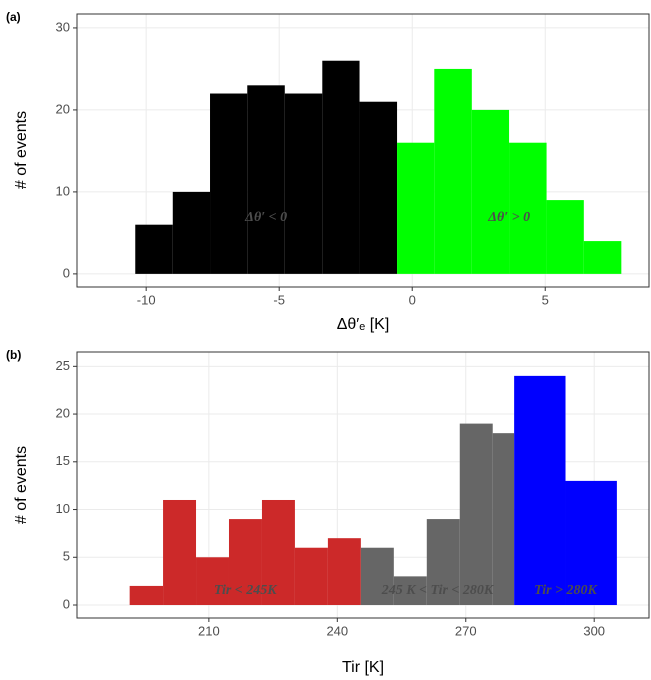 This screenshot has width=651, height=680. What do you see at coordinates (279, 299) in the screenshot?
I see `x-tick-label: -5` at bounding box center [279, 299].